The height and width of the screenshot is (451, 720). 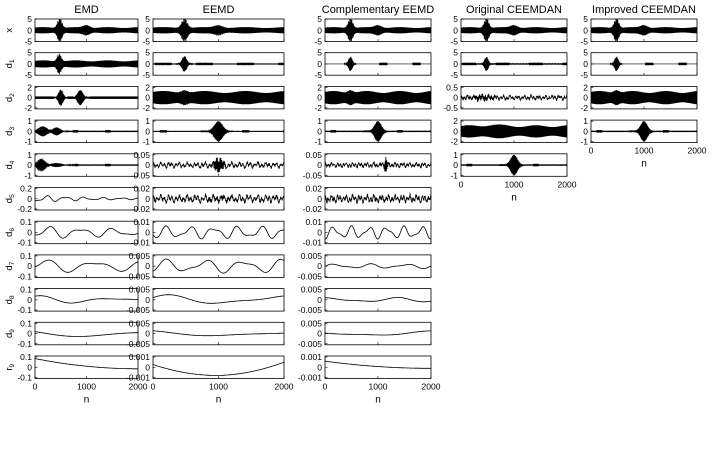 What do you see at coordinates (138, 310) in the screenshot?
I see `y-tick-label: -0.005` at bounding box center [138, 310].